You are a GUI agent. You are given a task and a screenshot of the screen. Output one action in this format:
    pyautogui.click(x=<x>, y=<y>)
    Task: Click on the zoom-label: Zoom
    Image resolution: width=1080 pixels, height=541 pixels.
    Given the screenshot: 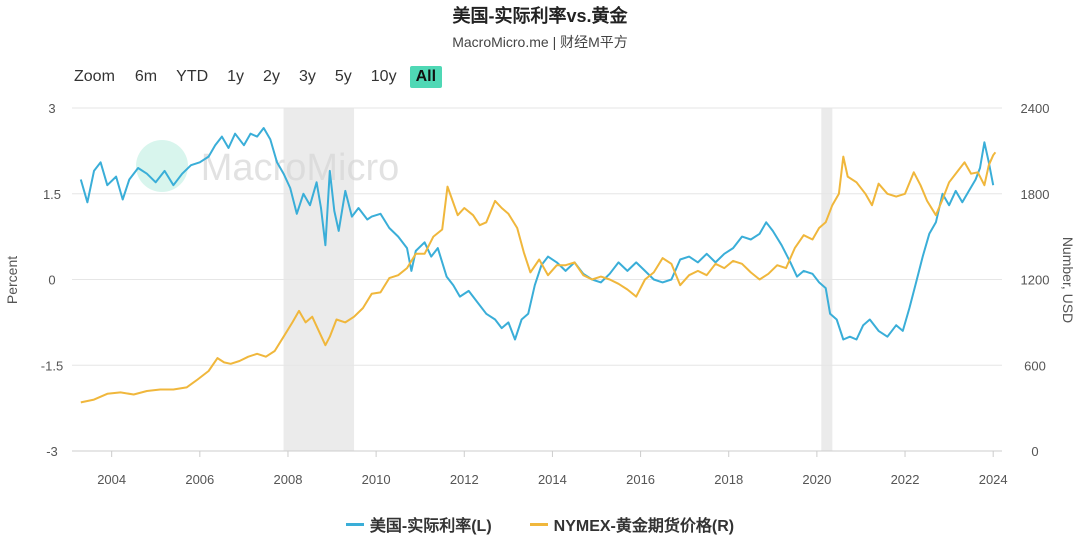 What is the action you would take?
    pyautogui.click(x=94, y=76)
    